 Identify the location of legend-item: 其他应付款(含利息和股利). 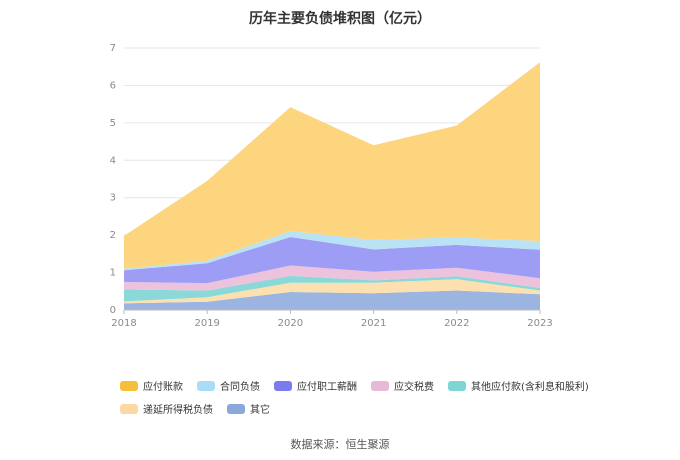
(518, 385).